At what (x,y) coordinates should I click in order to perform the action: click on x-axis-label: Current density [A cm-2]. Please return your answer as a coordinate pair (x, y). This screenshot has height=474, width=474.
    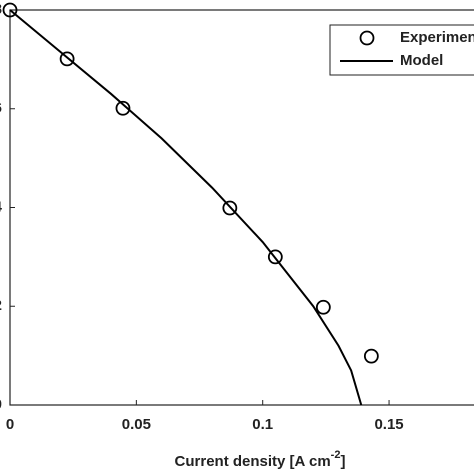
    Looking at the image, I should click on (260, 459).